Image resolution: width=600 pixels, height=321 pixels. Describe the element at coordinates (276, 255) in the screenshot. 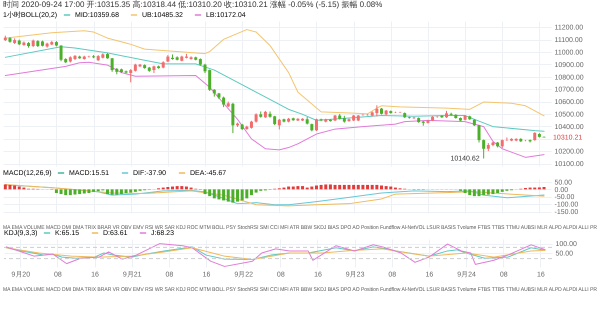

I see `line-series` at that location.